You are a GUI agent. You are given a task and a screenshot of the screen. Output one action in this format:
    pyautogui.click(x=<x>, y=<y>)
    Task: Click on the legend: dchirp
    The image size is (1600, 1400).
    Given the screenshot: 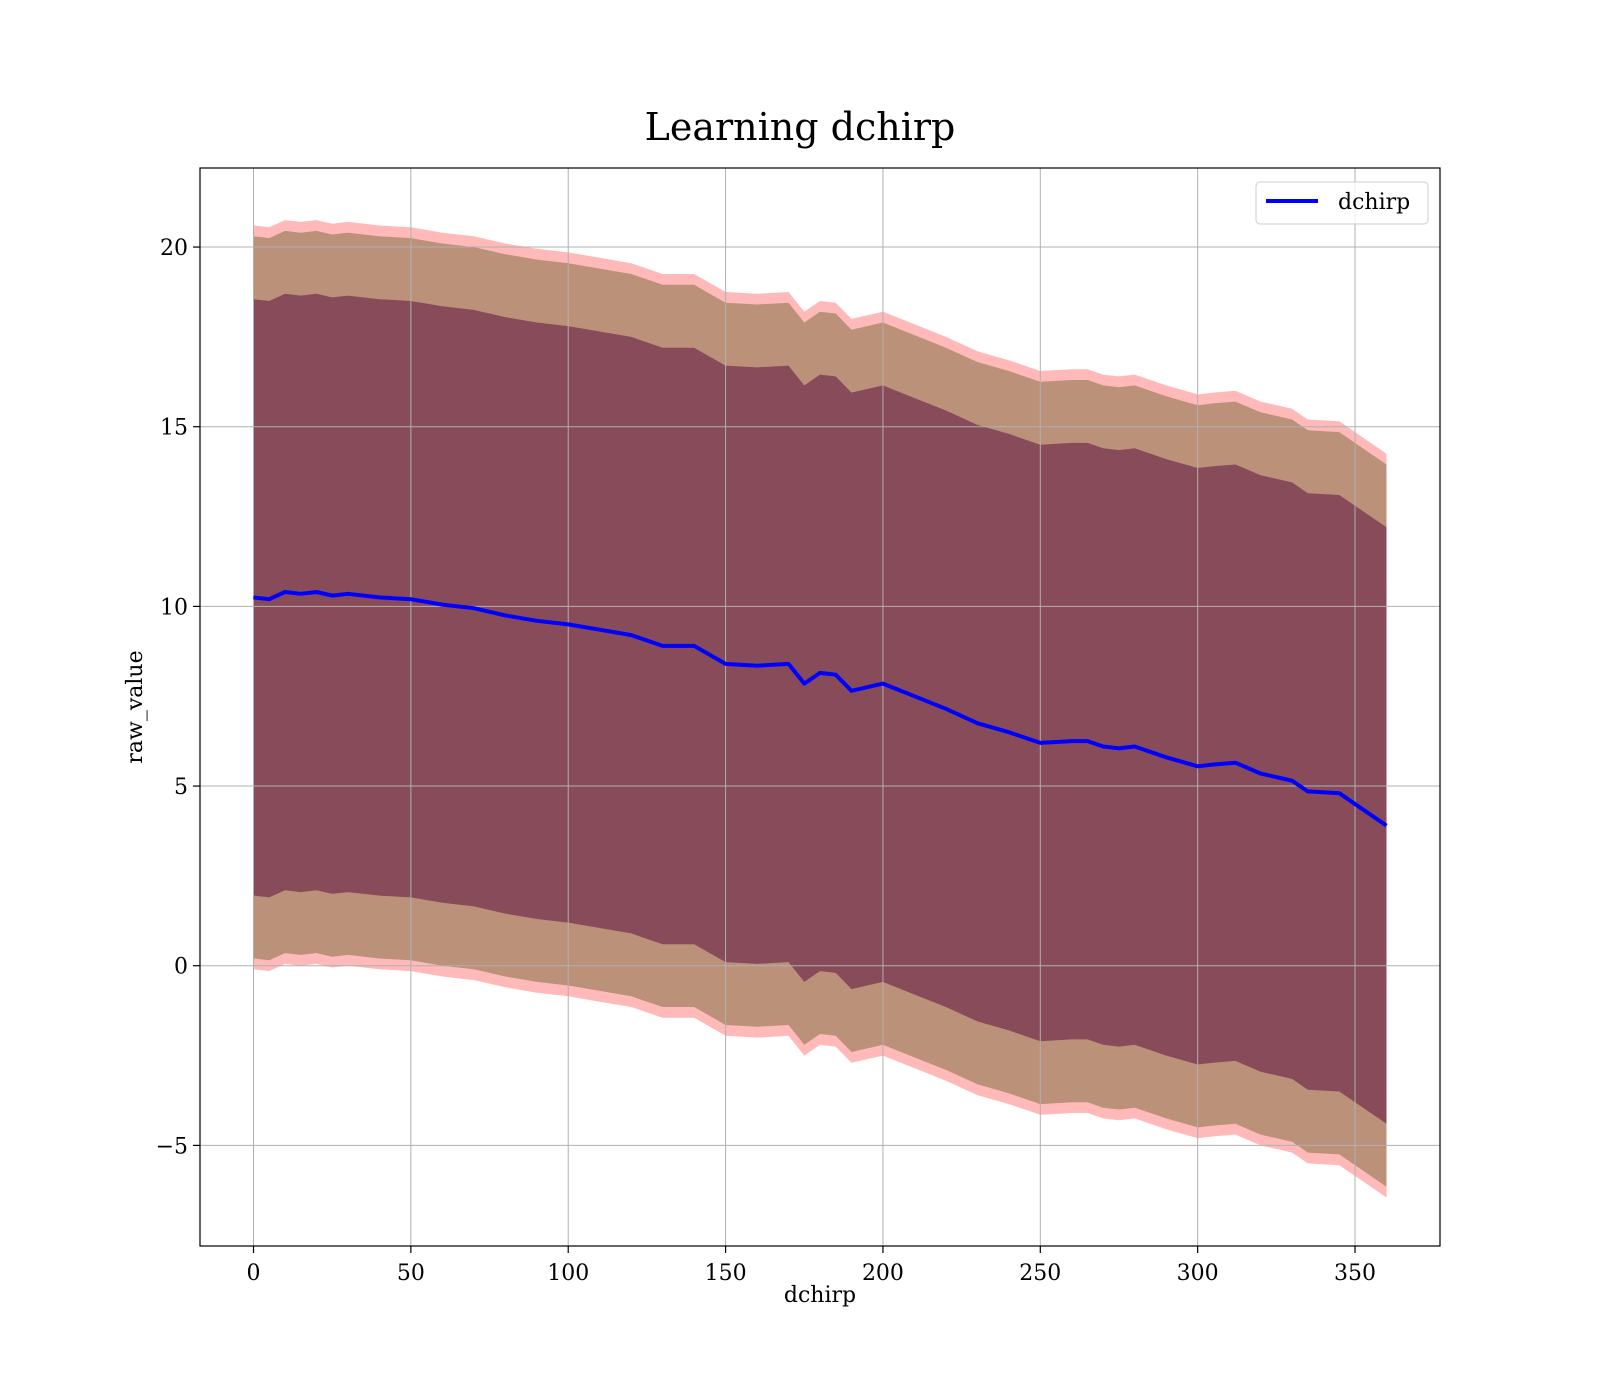 What is the action you would take?
    pyautogui.click(x=1342, y=203)
    